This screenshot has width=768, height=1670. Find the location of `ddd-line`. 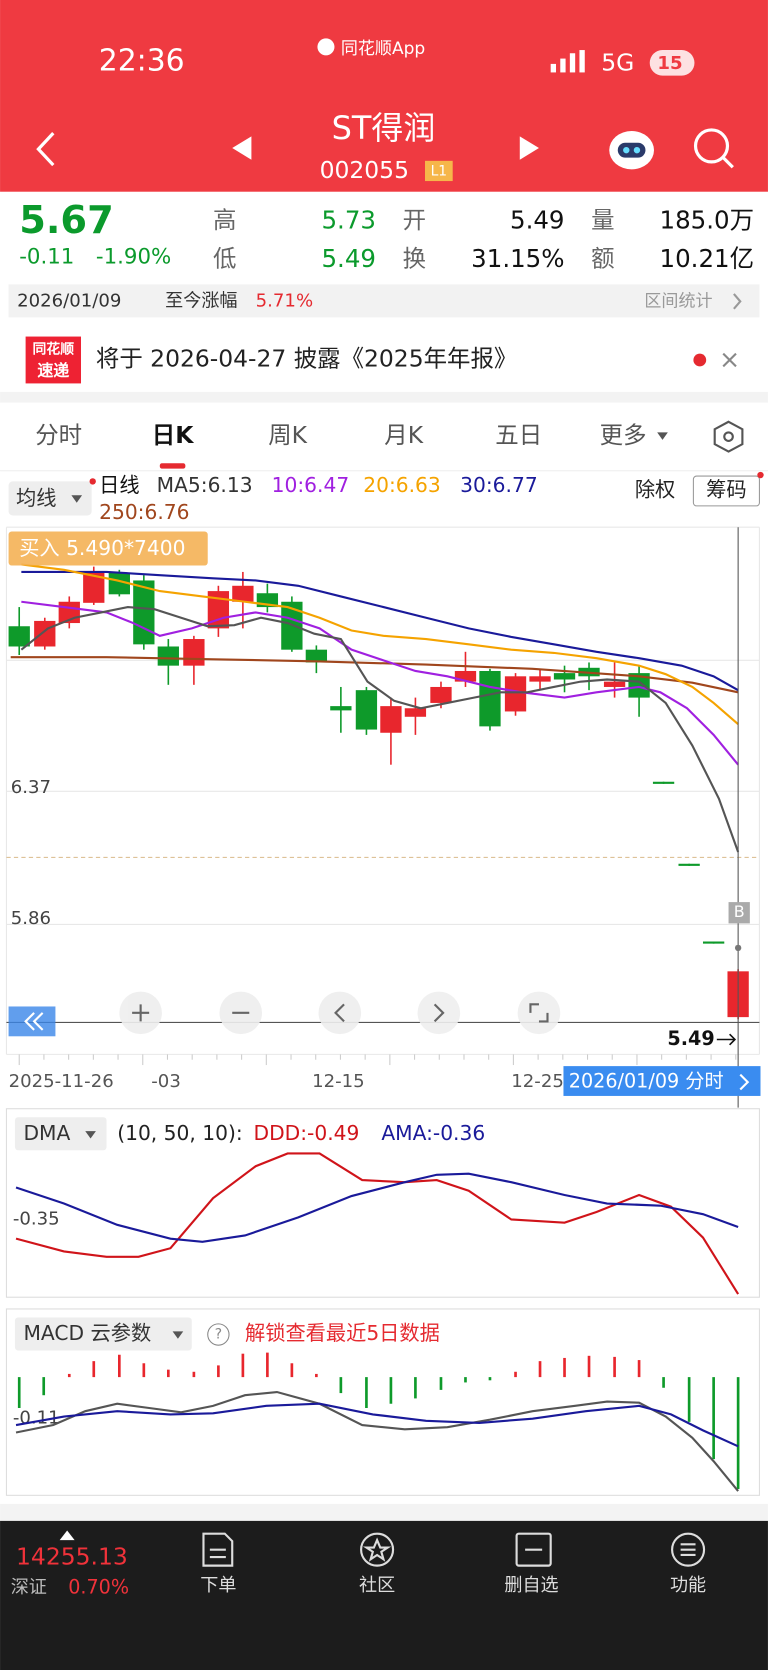

ddd-line is located at coordinates (377, 1223).